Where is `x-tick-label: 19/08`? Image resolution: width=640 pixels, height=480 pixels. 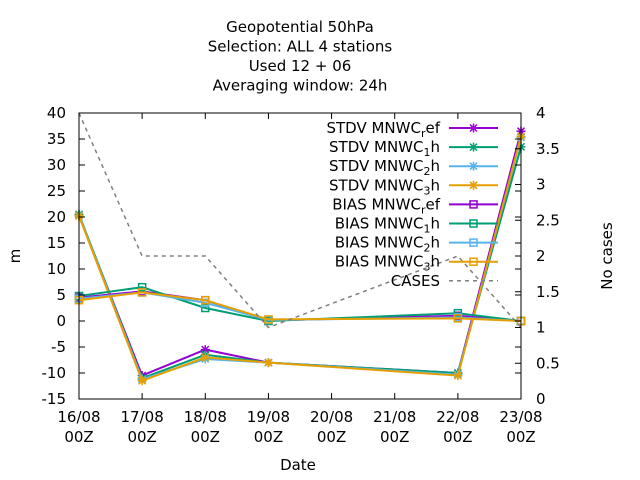 x-tick-label: 19/08 is located at coordinates (268, 417).